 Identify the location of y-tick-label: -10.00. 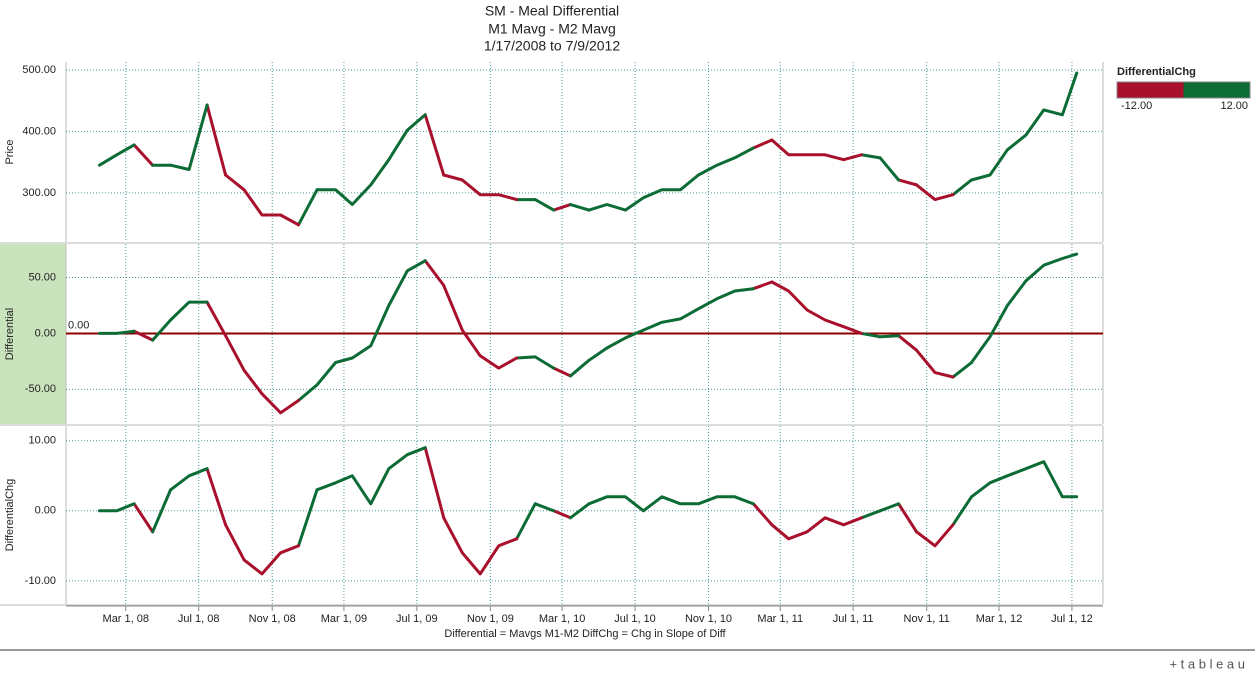
(40, 581).